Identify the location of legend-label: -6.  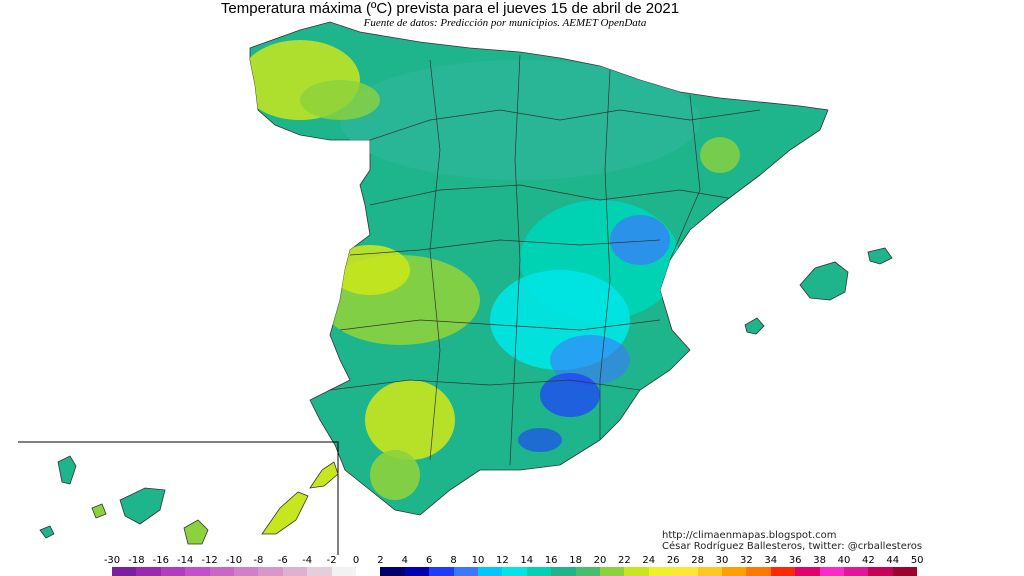
(282, 560).